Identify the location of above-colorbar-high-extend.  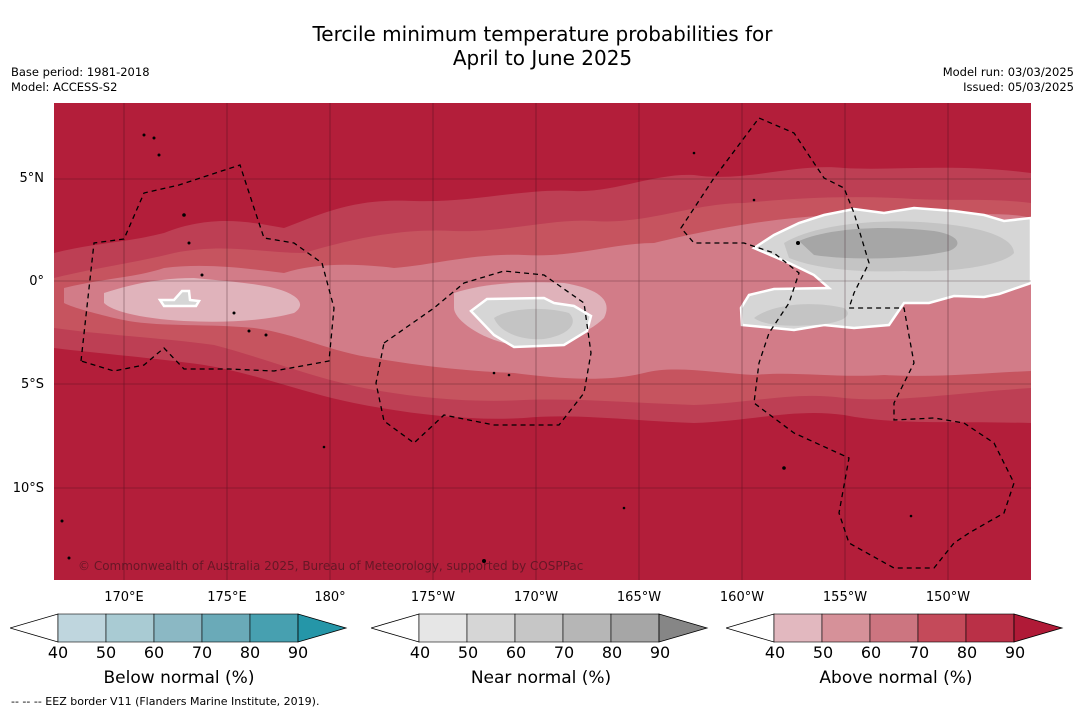
(1038, 628).